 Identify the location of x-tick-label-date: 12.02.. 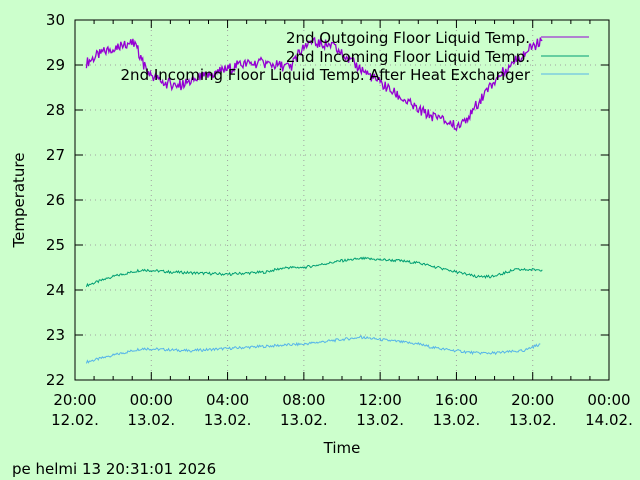
(75, 420).